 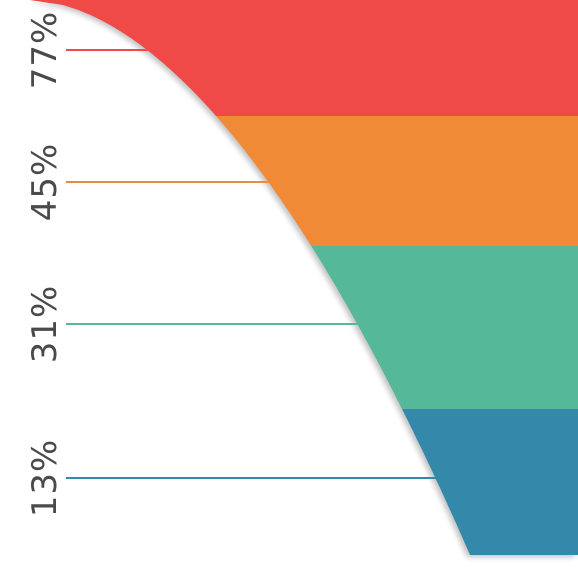 What do you see at coordinates (45, 182) in the screenshot?
I see `band-label-2: 45%` at bounding box center [45, 182].